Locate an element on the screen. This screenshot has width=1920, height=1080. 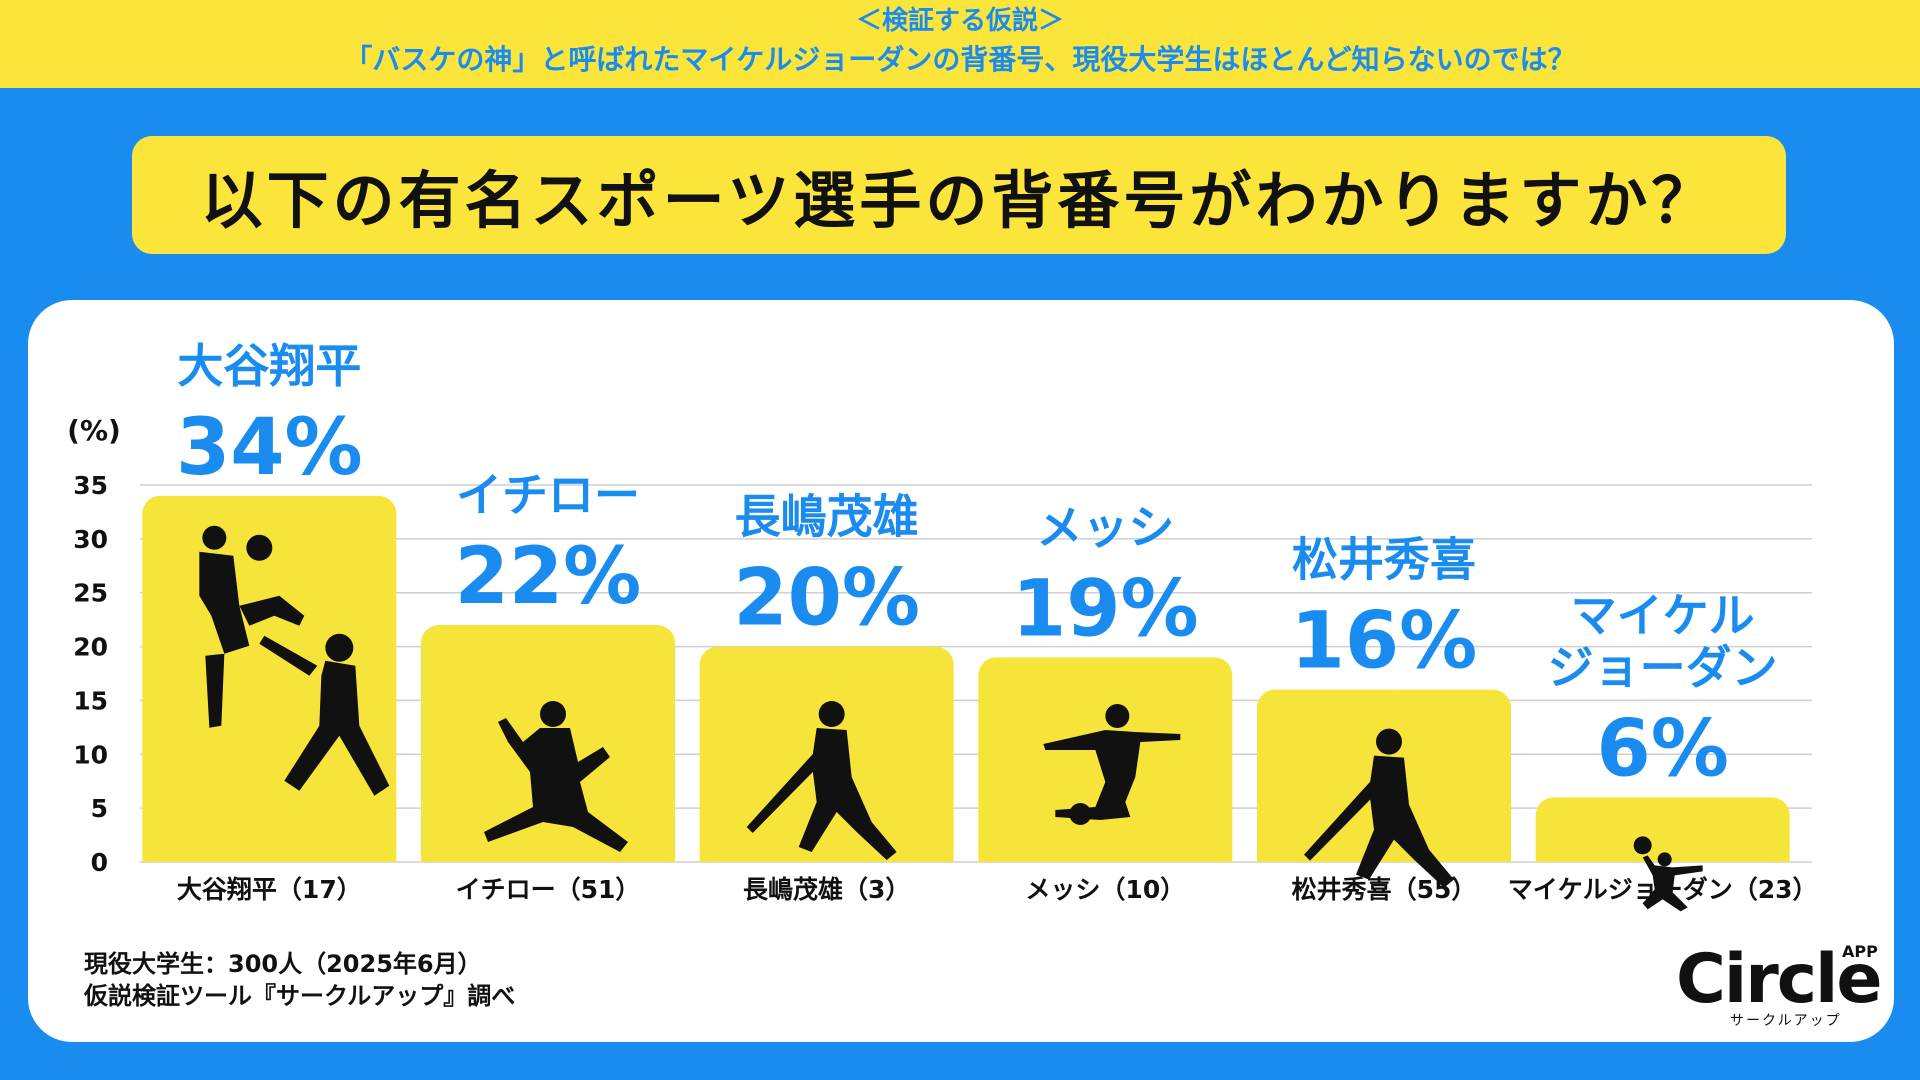
circle-app-logo: Circle APP サークルアップ is located at coordinates (1779, 985).